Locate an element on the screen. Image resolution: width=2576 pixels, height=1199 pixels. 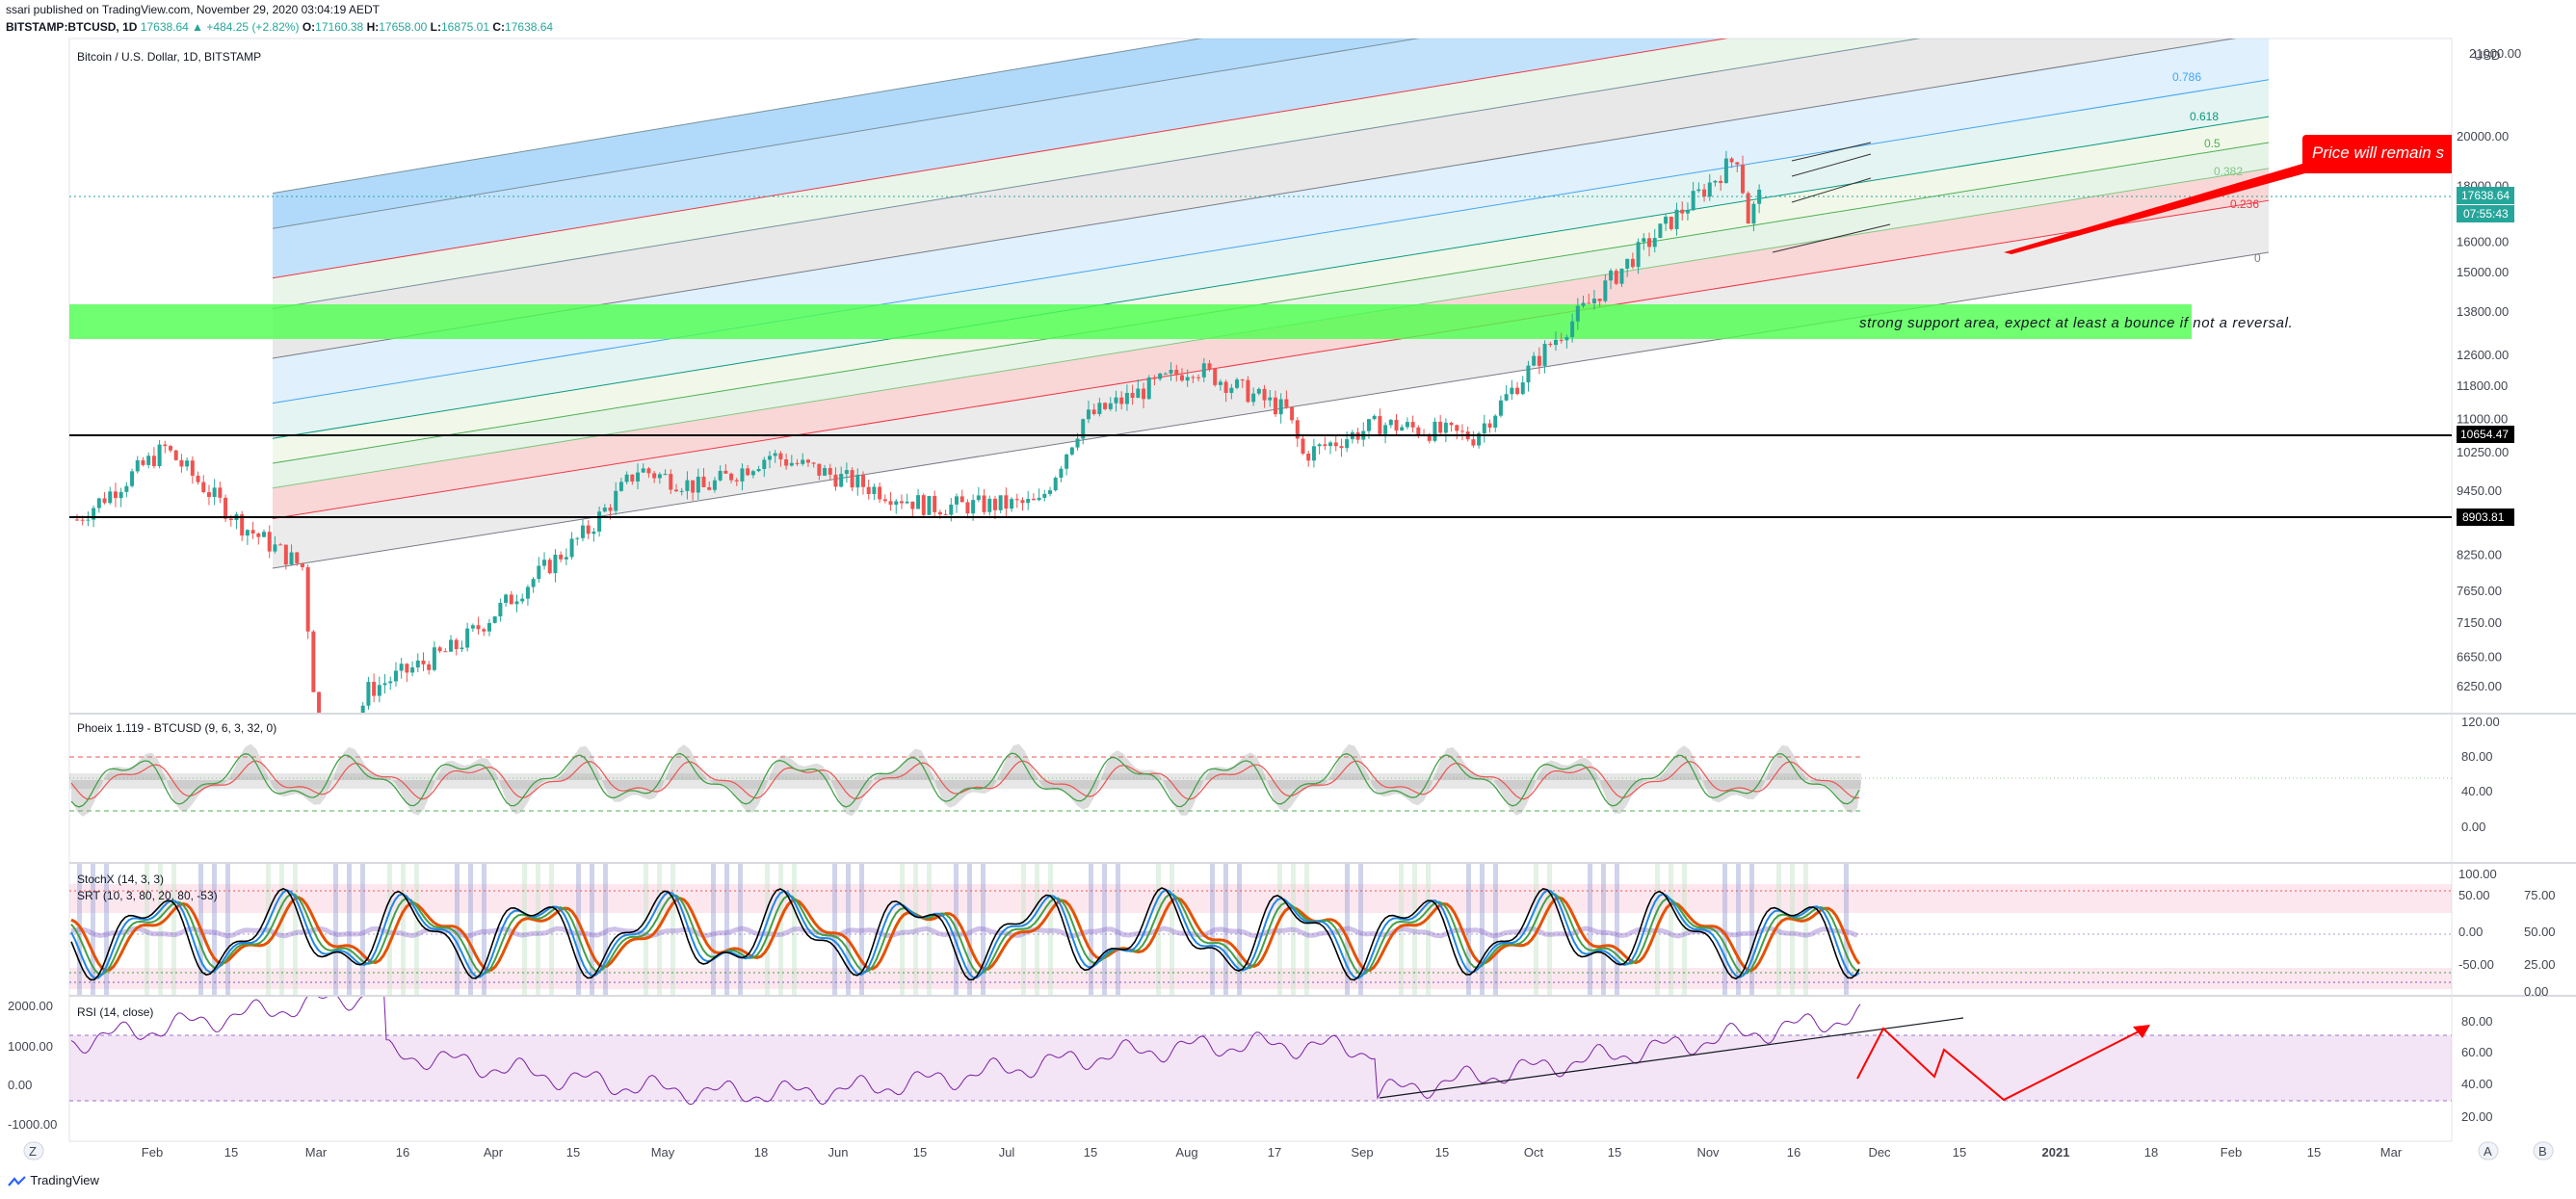
rsi-tick-left: -1000.00 is located at coordinates (33, 1124).